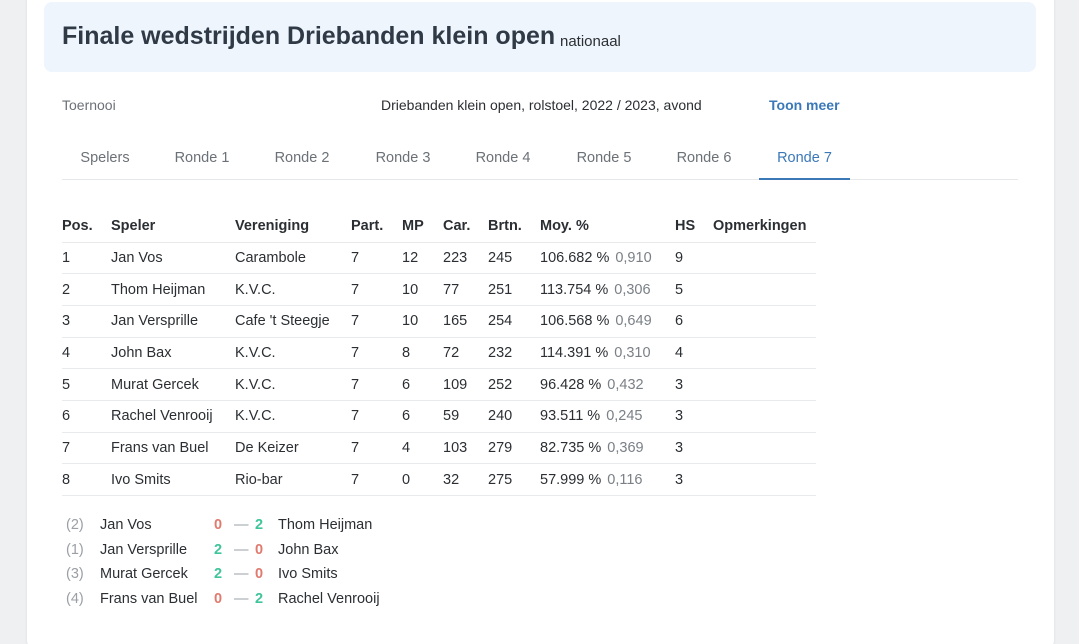  Describe the element at coordinates (422, 227) in the screenshot. I see `col-mp: MP` at that location.